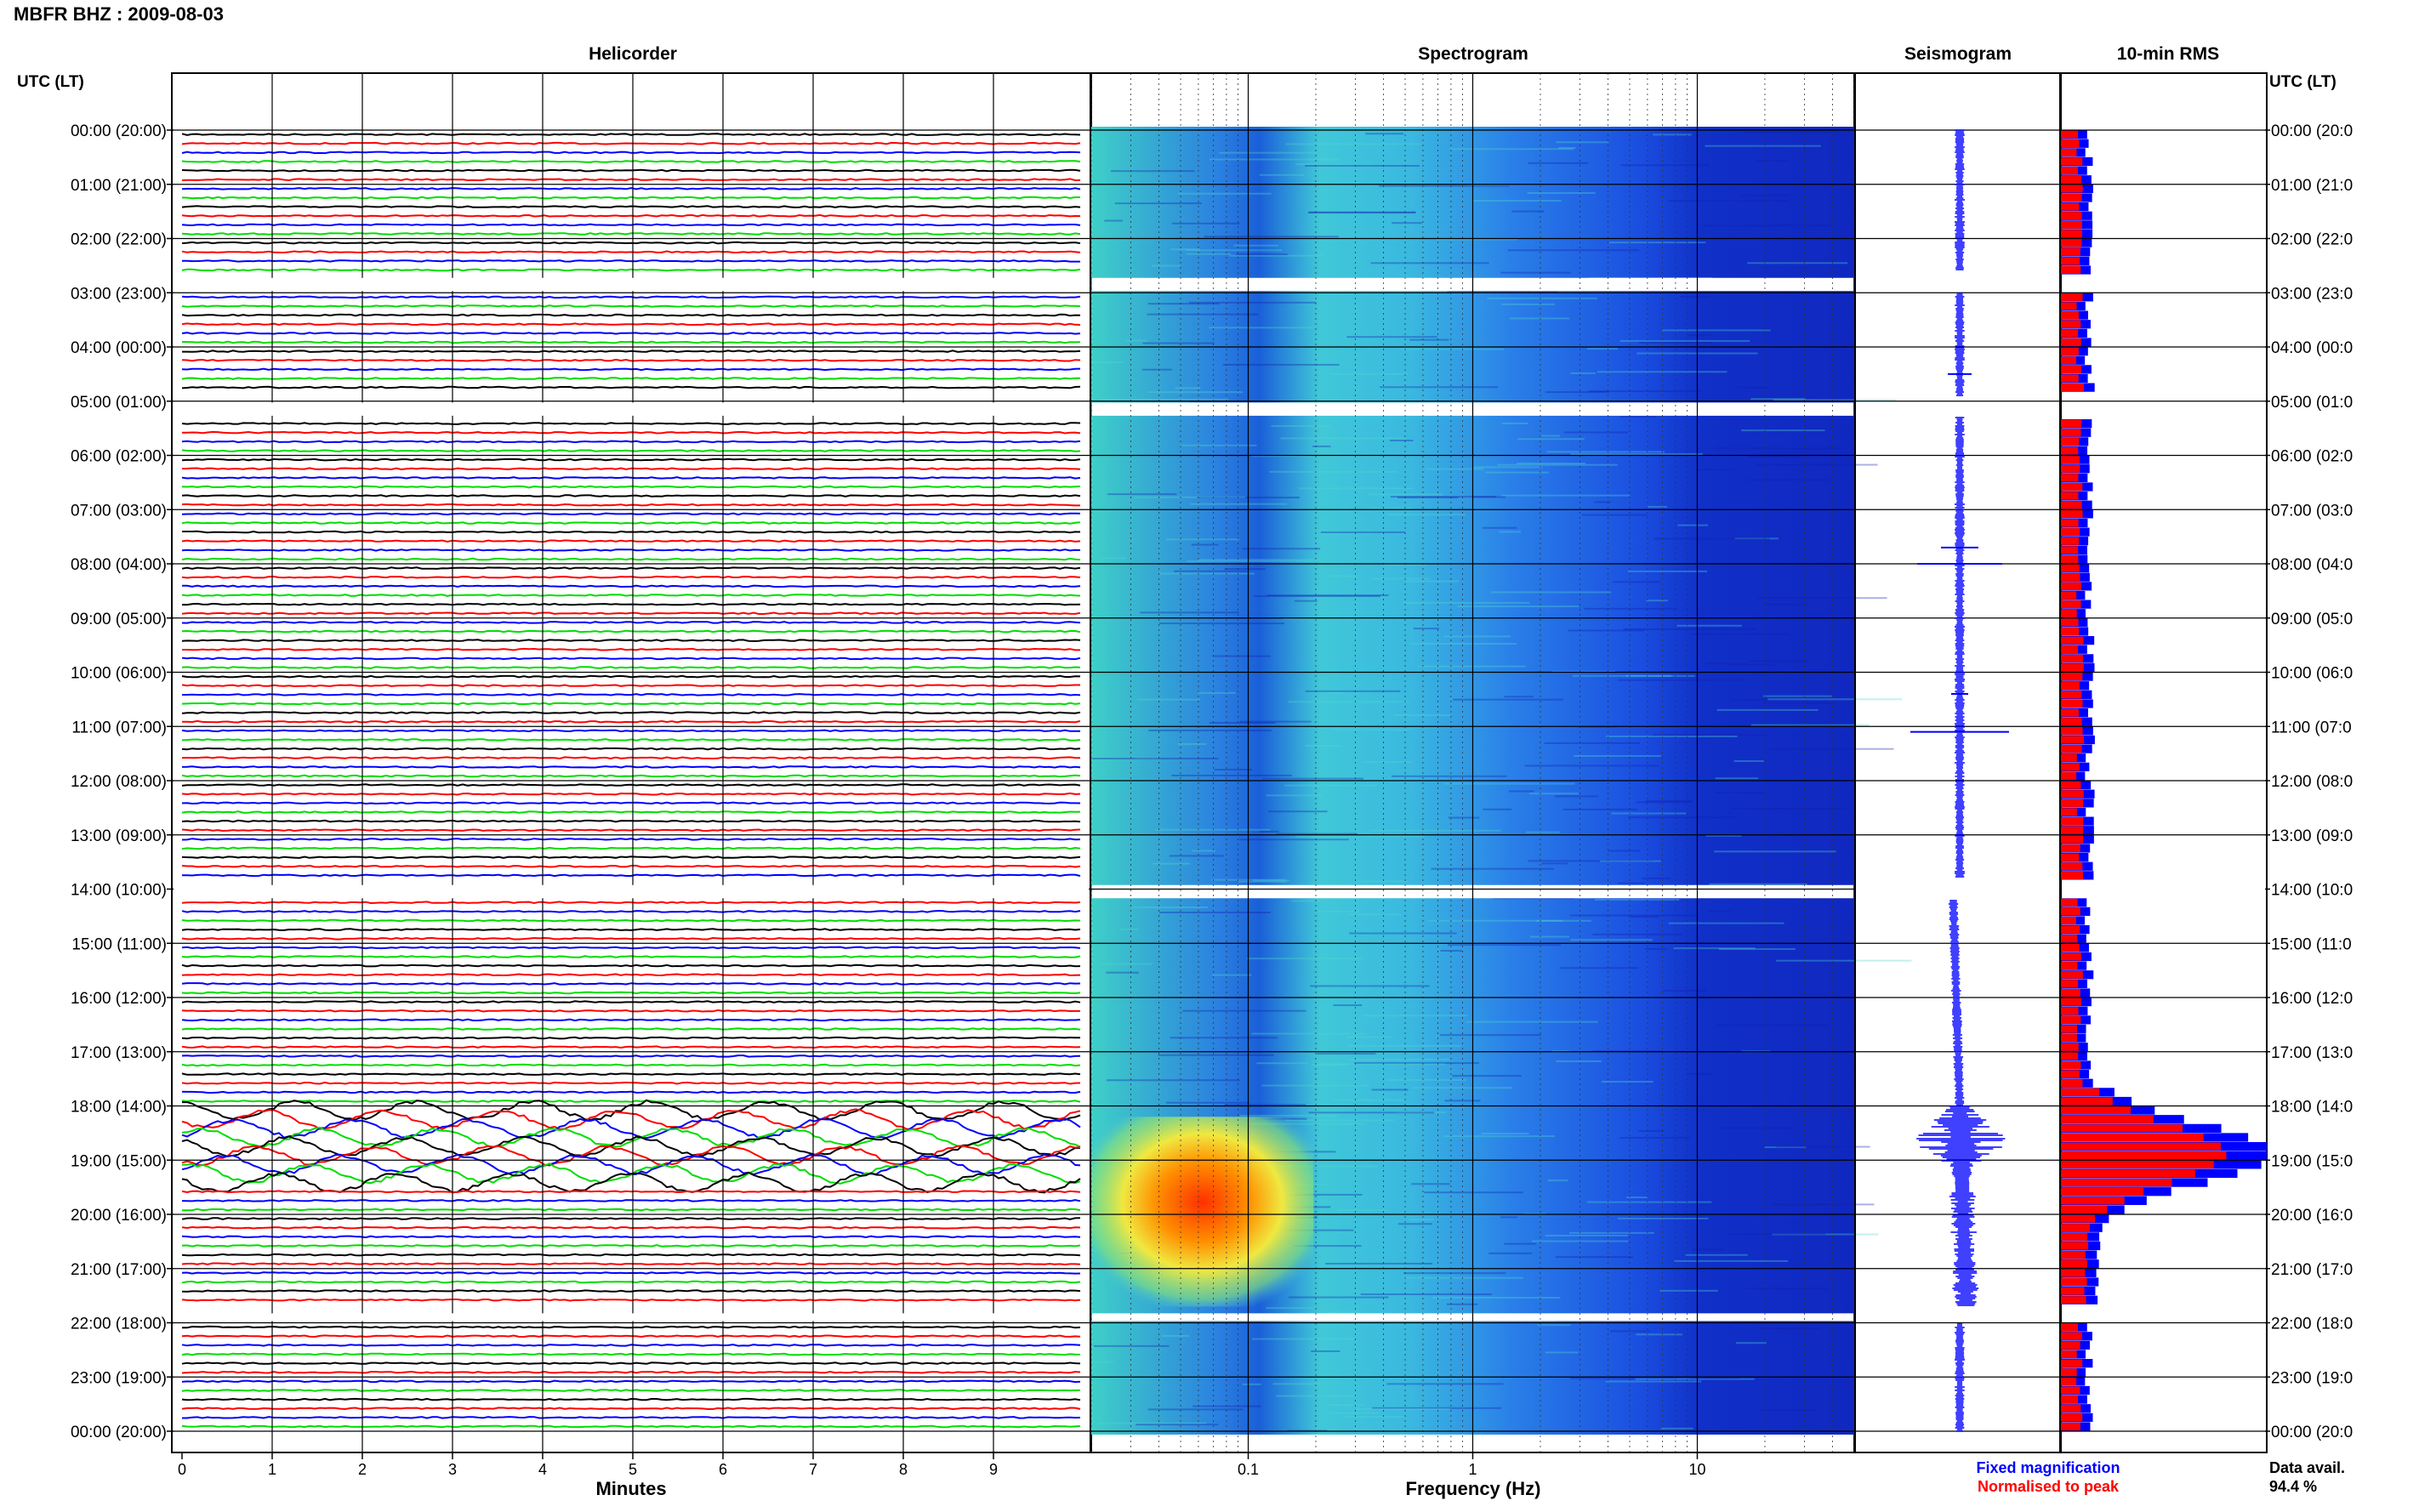  What do you see at coordinates (2302, 82) in the screenshot?
I see `utc-right-label: UTC (LT)` at bounding box center [2302, 82].